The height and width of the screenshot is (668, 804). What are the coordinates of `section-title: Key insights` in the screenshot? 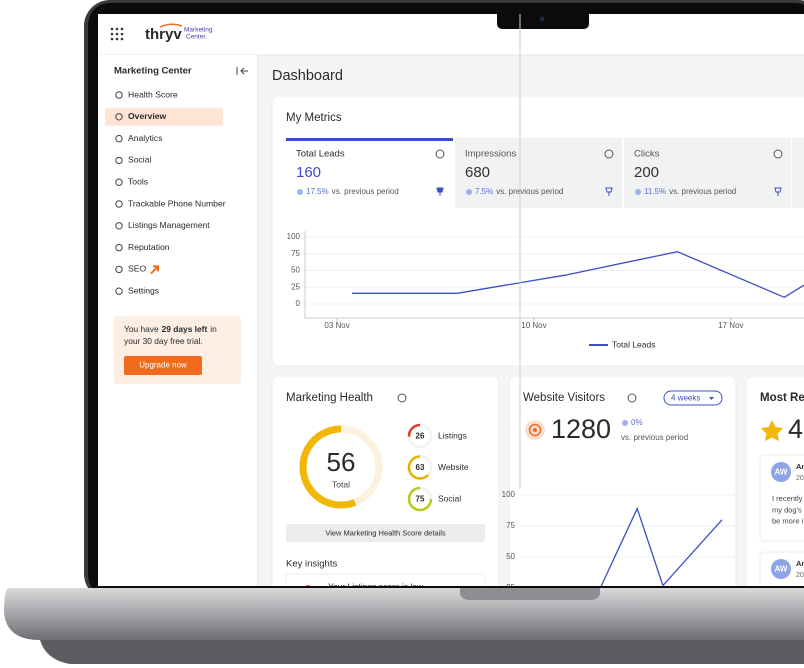 It's located at (311, 564).